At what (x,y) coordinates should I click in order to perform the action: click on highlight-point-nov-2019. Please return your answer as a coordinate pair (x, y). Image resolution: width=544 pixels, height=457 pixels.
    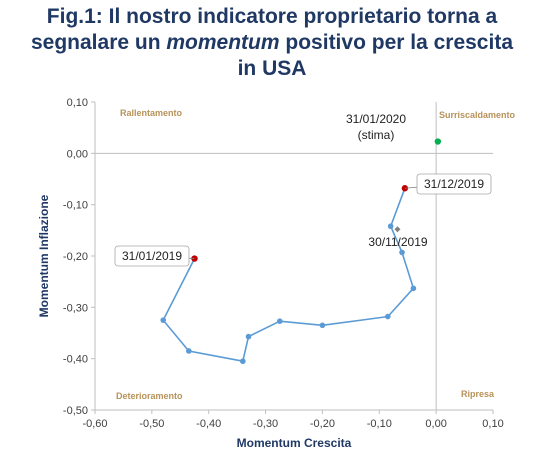
    Looking at the image, I should click on (397, 229).